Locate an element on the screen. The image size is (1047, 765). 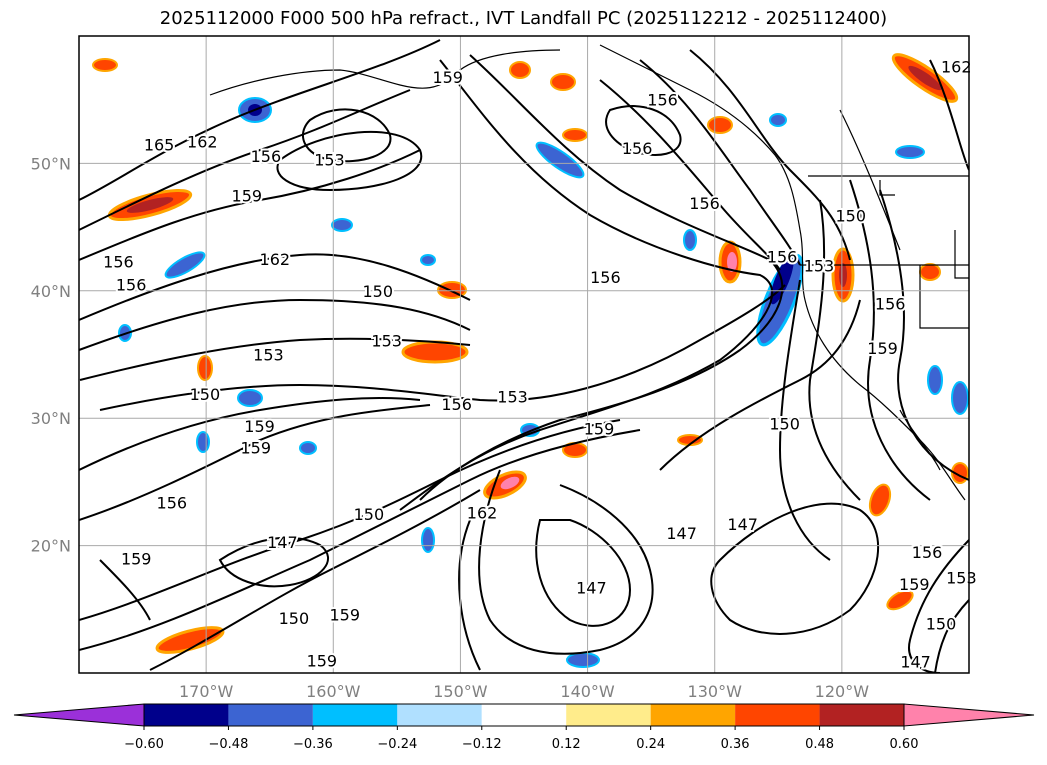
longitude-tick-label: 150°W is located at coordinates (460, 691).